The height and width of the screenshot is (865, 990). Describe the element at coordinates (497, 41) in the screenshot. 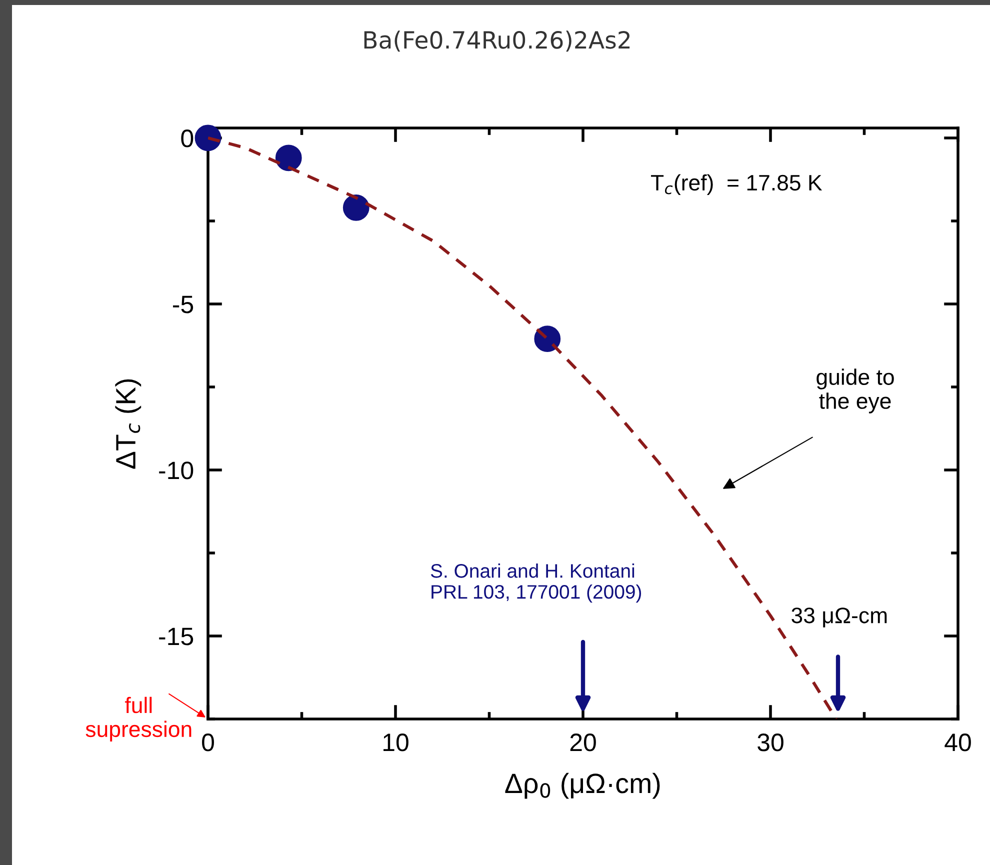

I see `chart-title: Ba(Fe0.74Ru0.26)2As2` at that location.